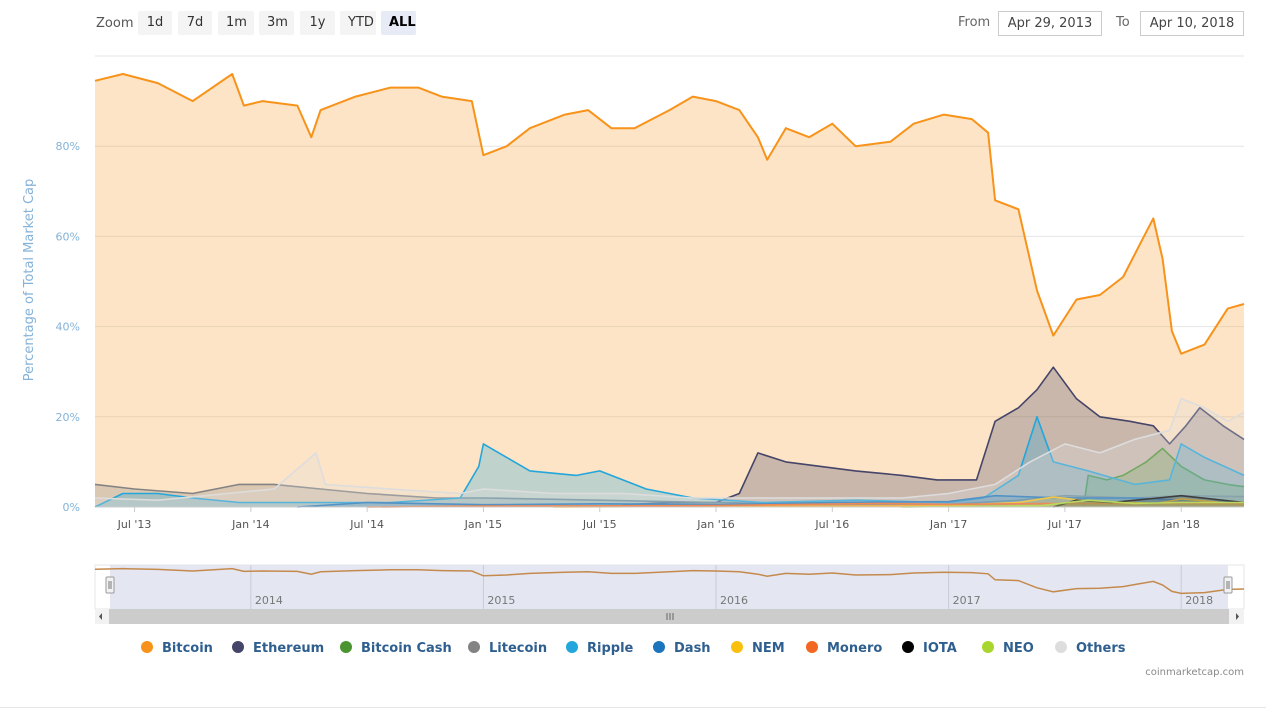 The height and width of the screenshot is (710, 1266). Describe the element at coordinates (195, 23) in the screenshot. I see `zoom-7d-button: 7d` at that location.